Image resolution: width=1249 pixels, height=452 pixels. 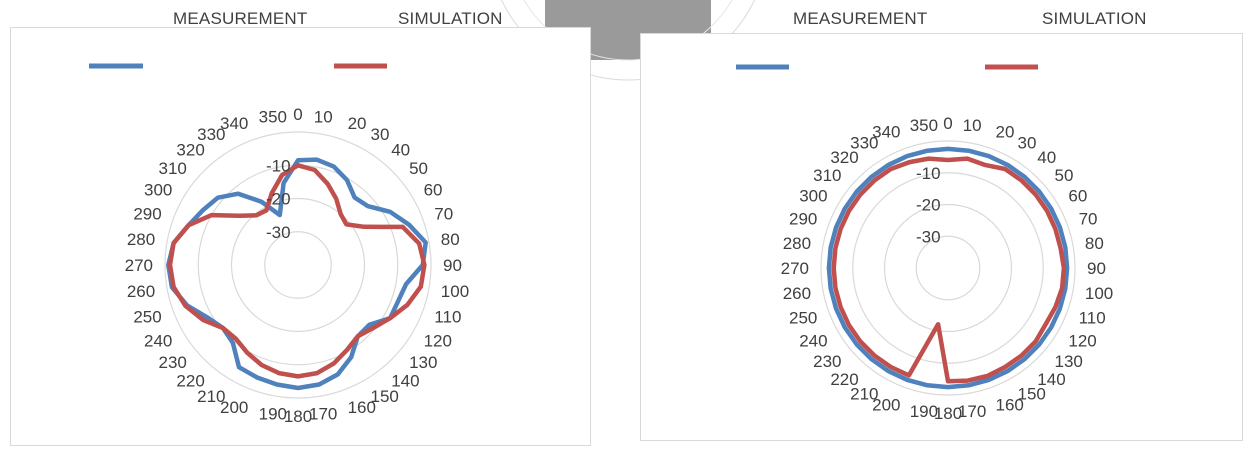 I want to click on legend-label-measurement-left: MEASUREMENT, so click(x=240, y=18).